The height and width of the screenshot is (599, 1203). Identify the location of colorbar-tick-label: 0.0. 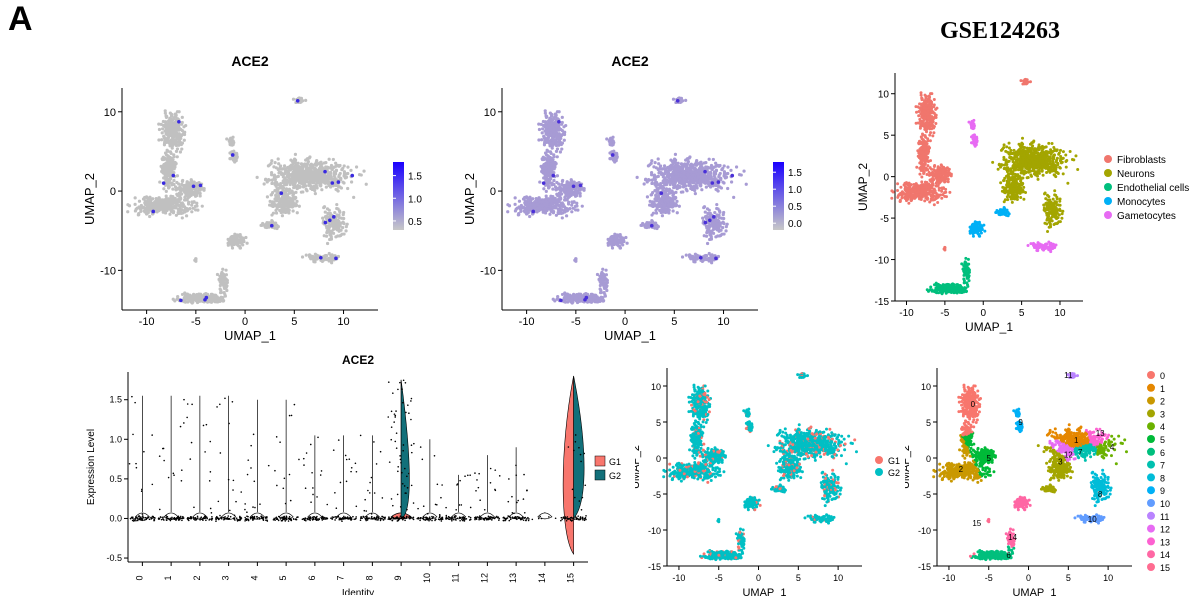
(795, 224).